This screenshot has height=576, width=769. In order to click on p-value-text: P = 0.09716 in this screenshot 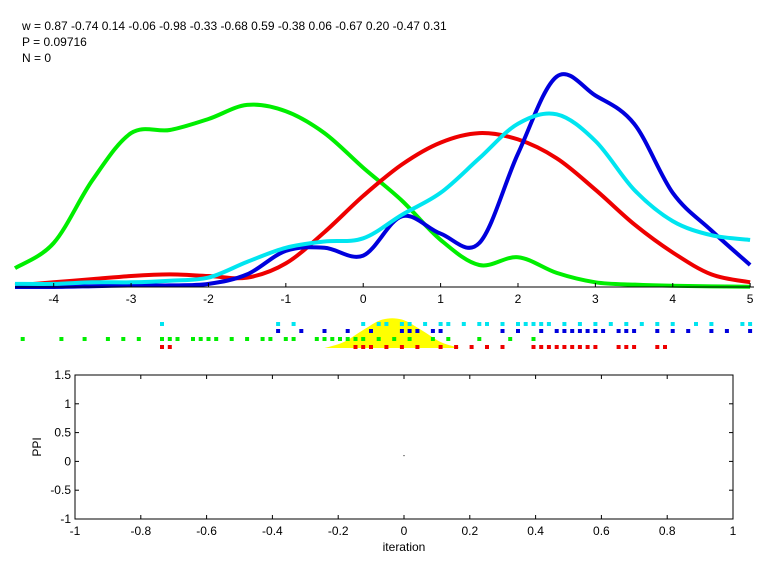, I will do `click(54, 42)`.